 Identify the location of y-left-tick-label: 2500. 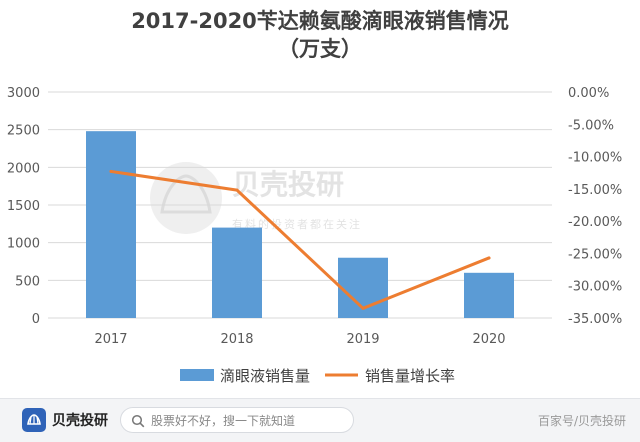
(23, 131).